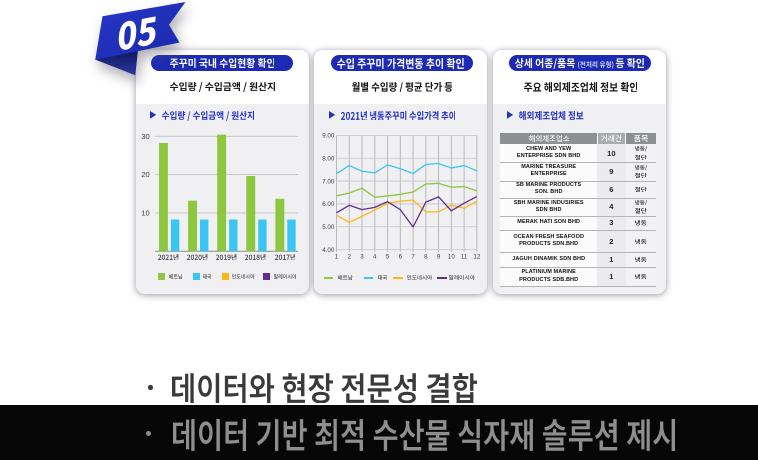 The image size is (758, 460). I want to click on svg-text: 7, so click(413, 257).